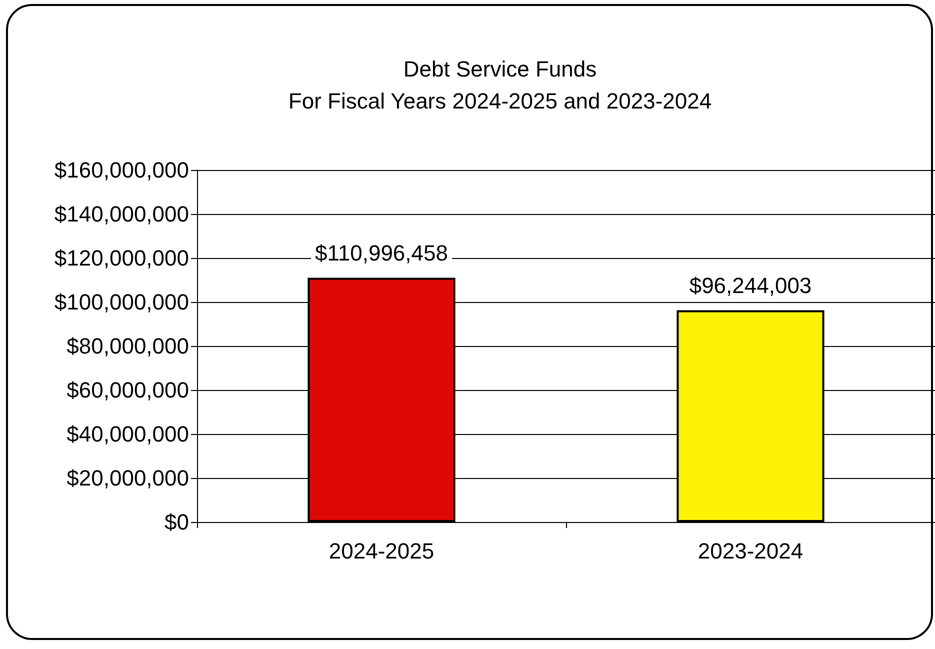  I want to click on data-label: $110,996,458, so click(381, 253).